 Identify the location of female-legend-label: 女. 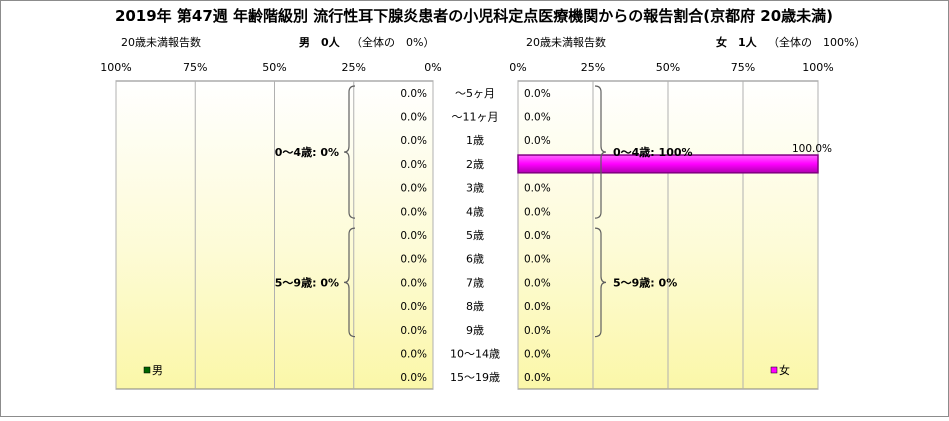
(784, 370).